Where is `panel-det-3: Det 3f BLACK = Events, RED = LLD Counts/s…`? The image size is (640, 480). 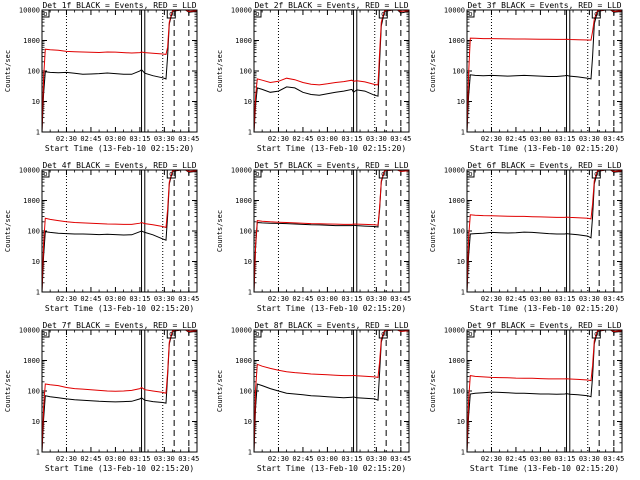
panel-det-3: Det 3f BLACK = Events, RED = LLD Counts/s… is located at coordinates (526, 77).